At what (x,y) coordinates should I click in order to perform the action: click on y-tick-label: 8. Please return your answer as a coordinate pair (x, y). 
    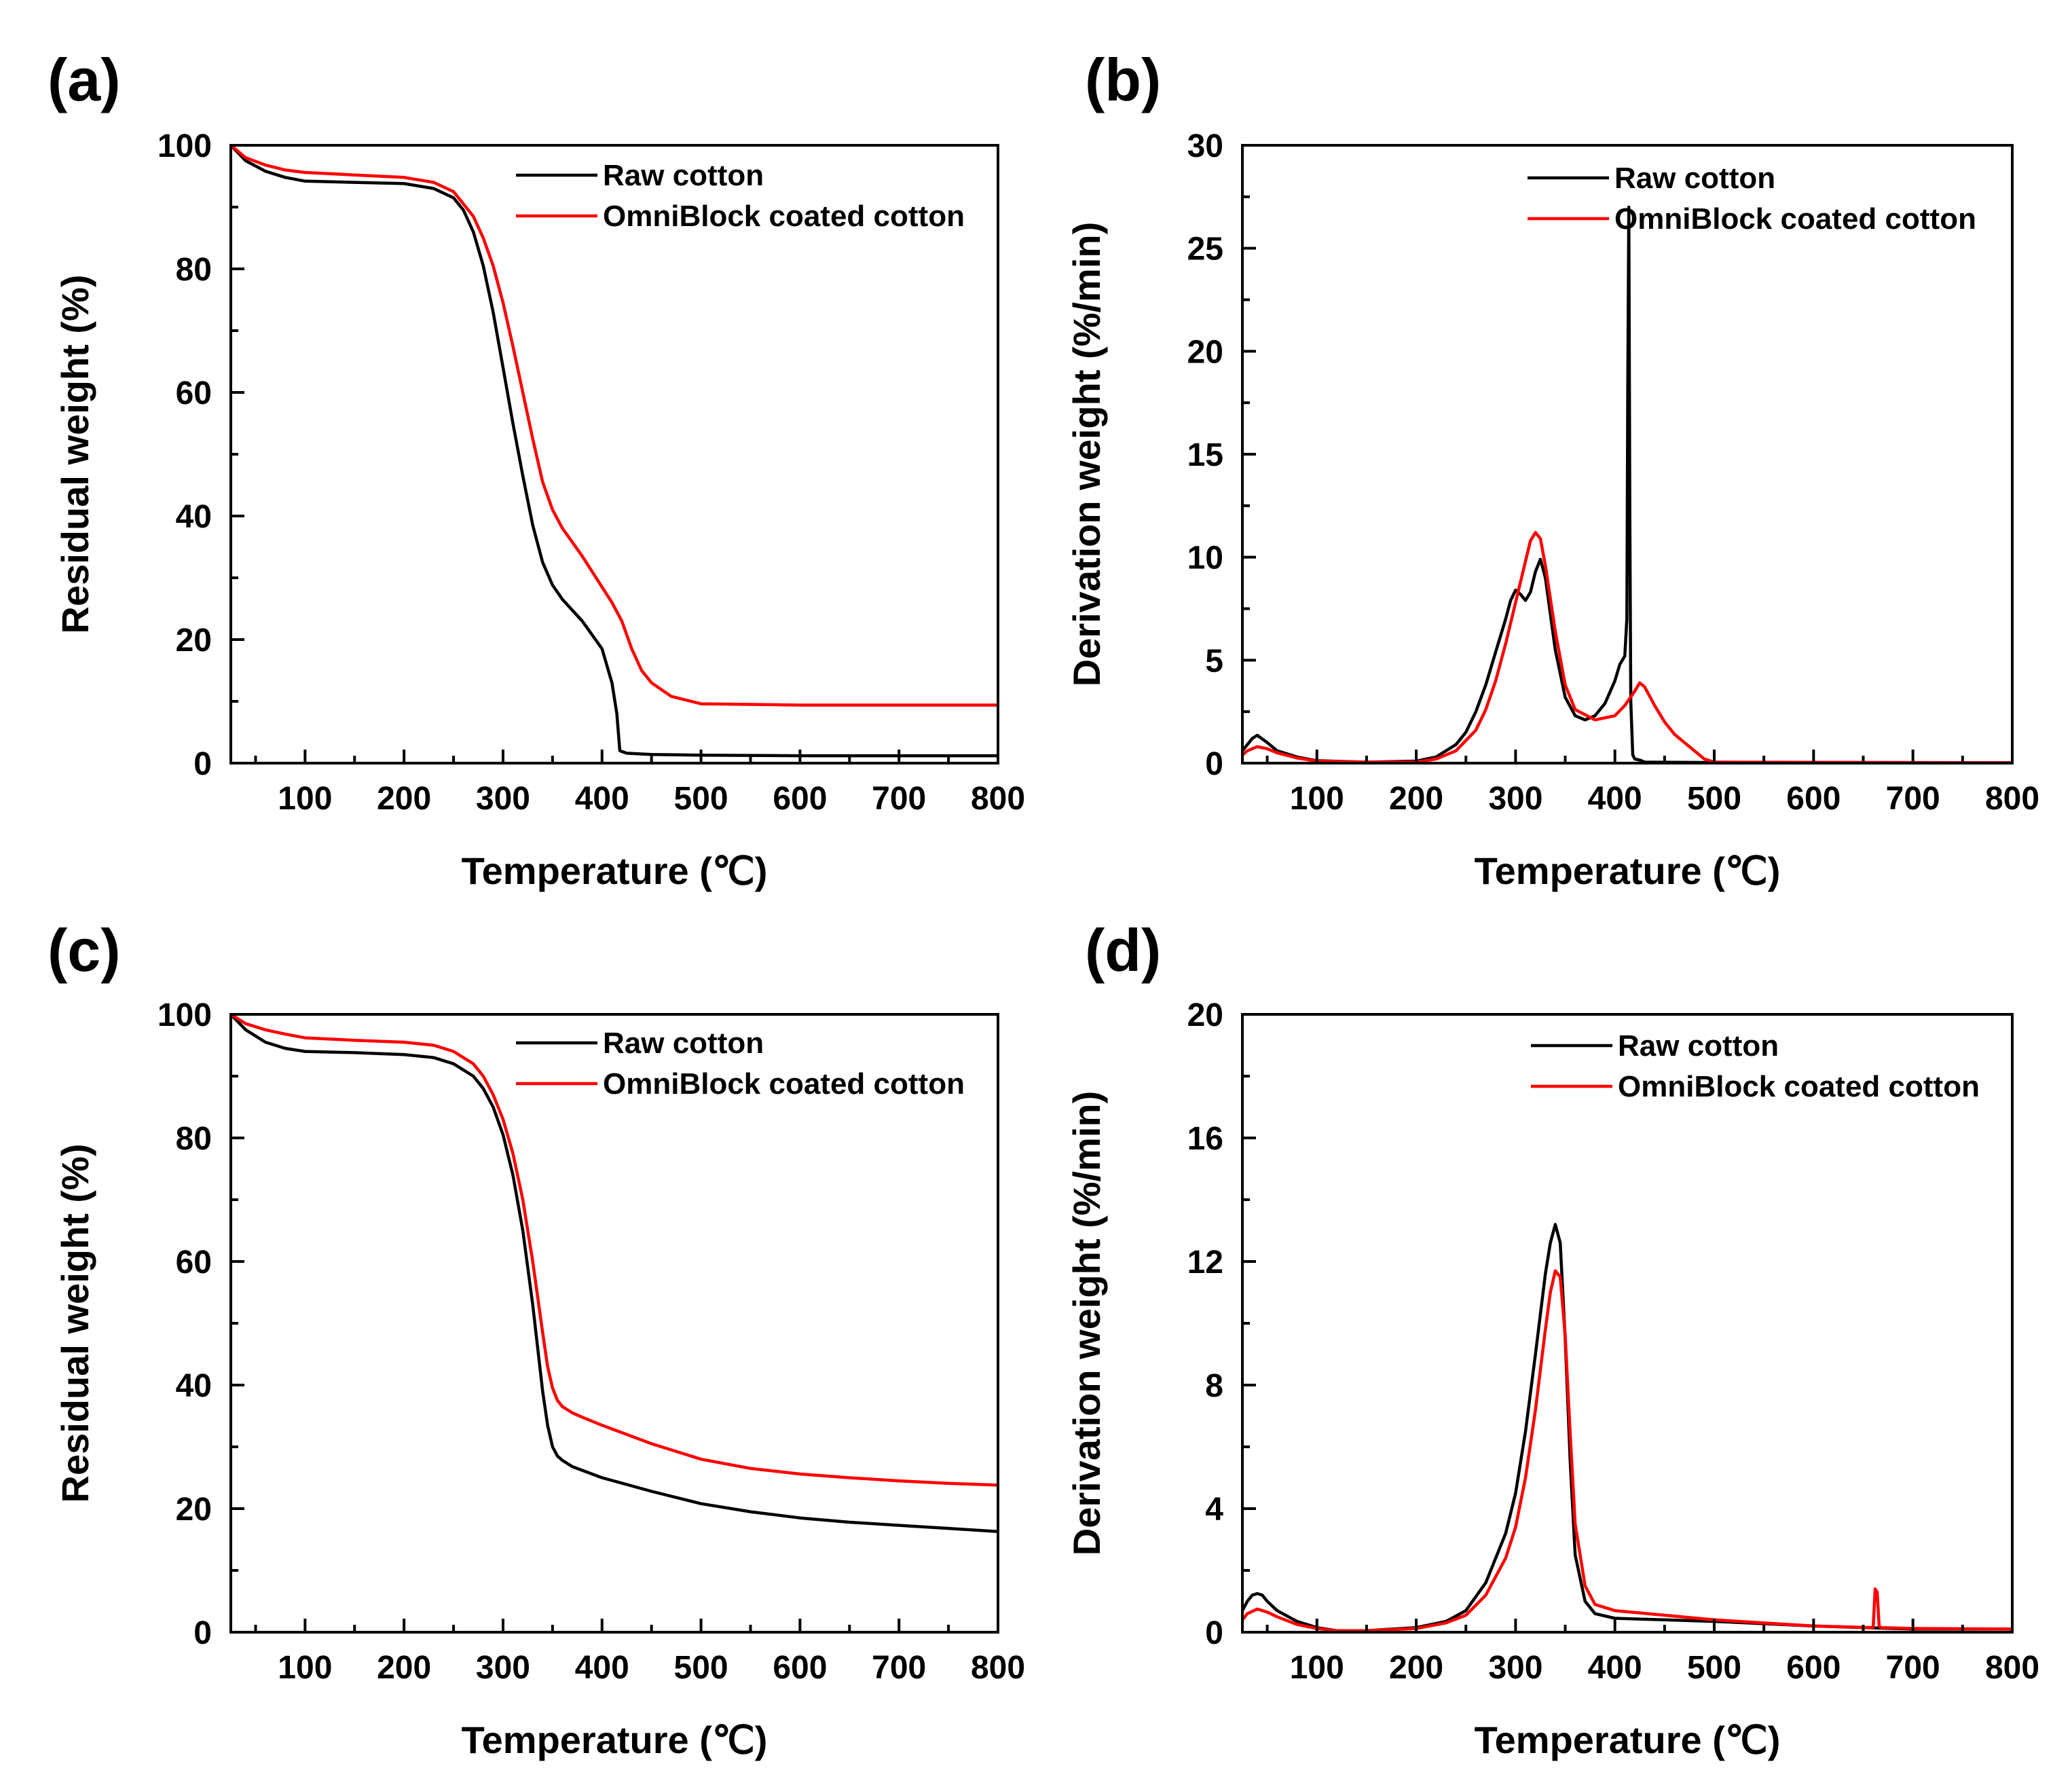
    Looking at the image, I should click on (1214, 1386).